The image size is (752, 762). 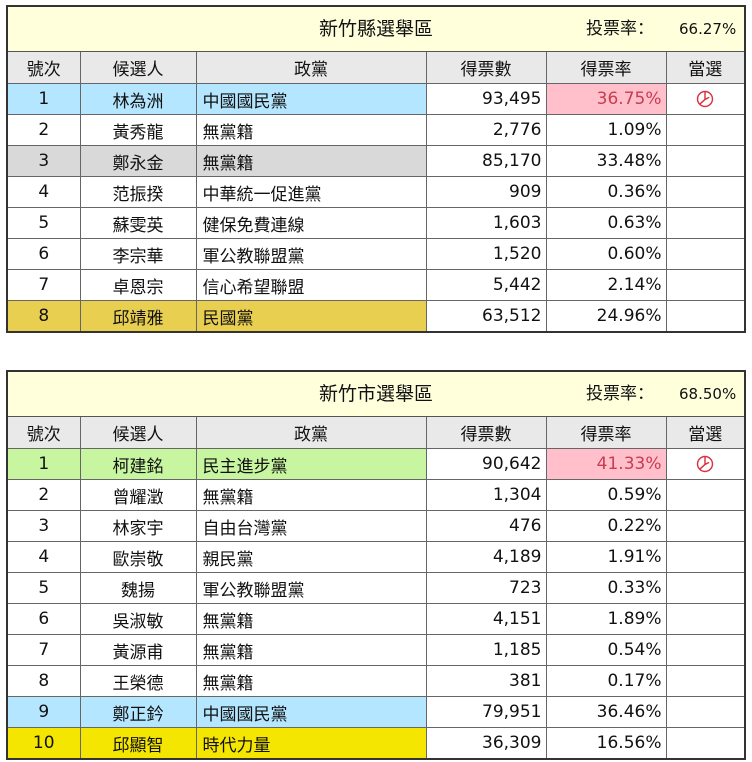 What do you see at coordinates (606, 557) in the screenshot?
I see `vote-rate: 1.91%` at bounding box center [606, 557].